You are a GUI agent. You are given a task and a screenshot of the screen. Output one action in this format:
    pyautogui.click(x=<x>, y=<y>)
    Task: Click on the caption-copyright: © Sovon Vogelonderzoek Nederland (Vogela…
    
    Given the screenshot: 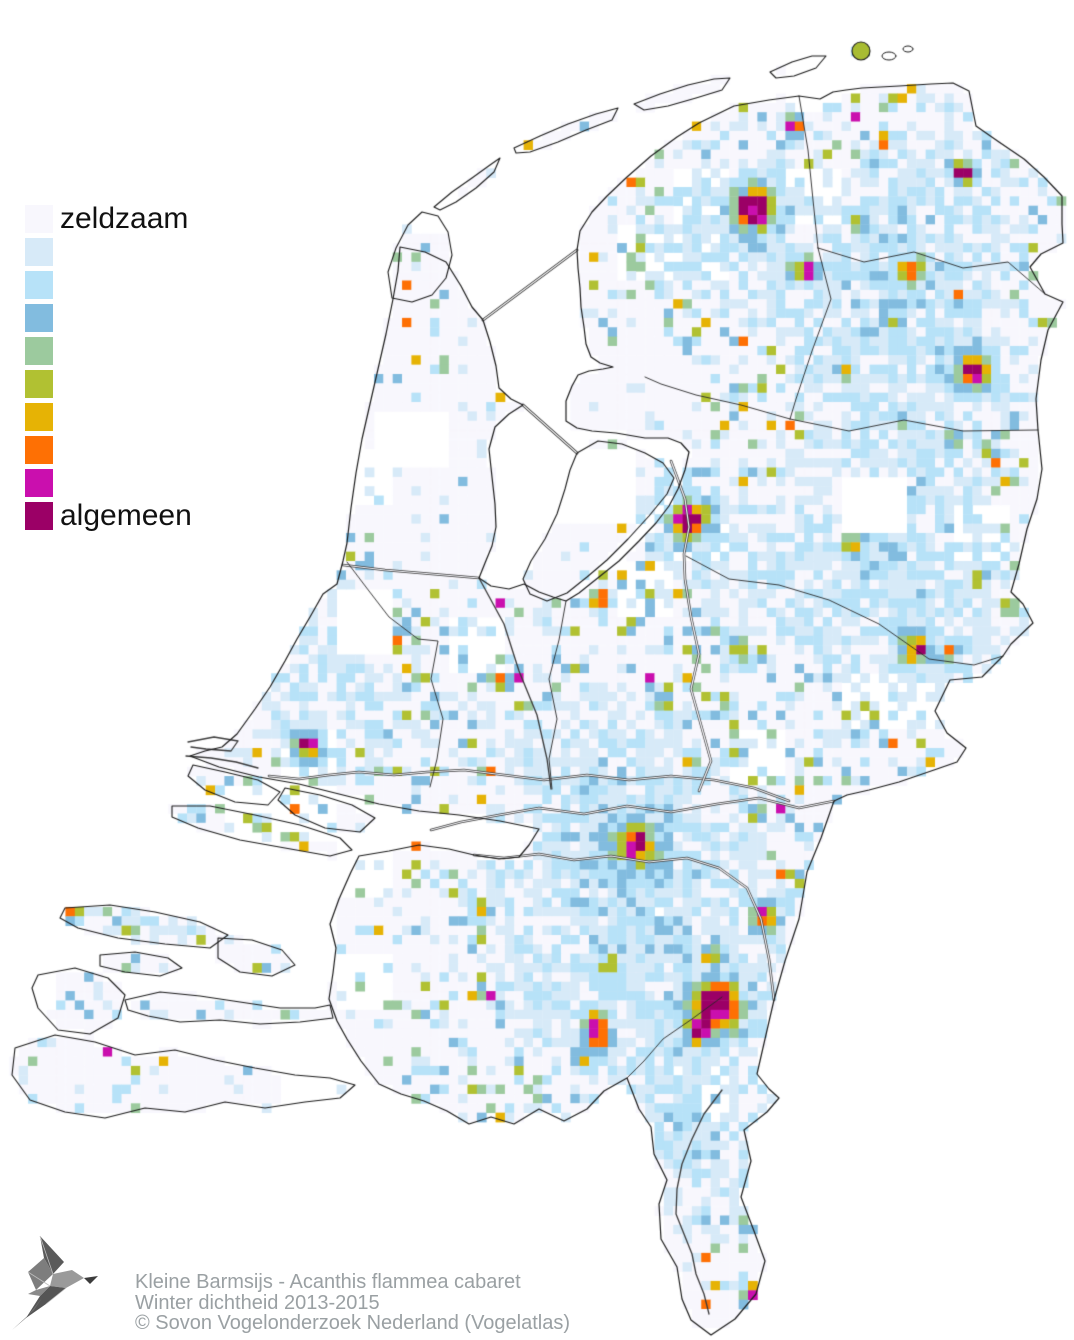 What is the action you would take?
    pyautogui.click(x=353, y=1323)
    